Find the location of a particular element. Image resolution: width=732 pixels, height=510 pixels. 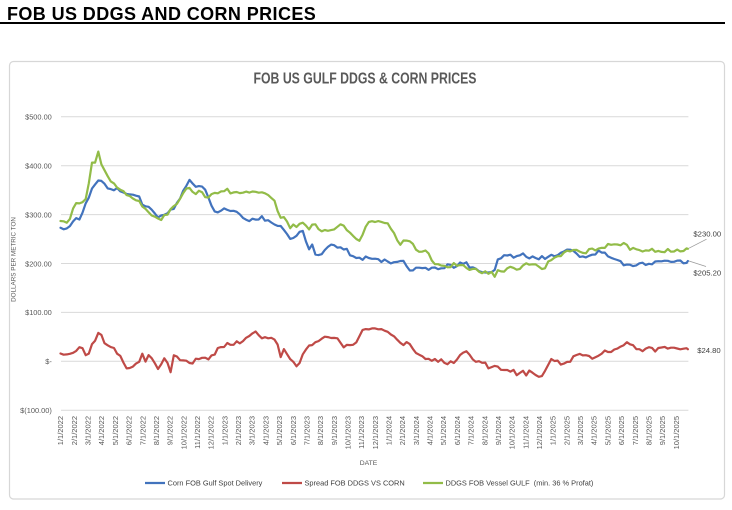

svg-text: 5/1/2025 is located at coordinates (607, 430).